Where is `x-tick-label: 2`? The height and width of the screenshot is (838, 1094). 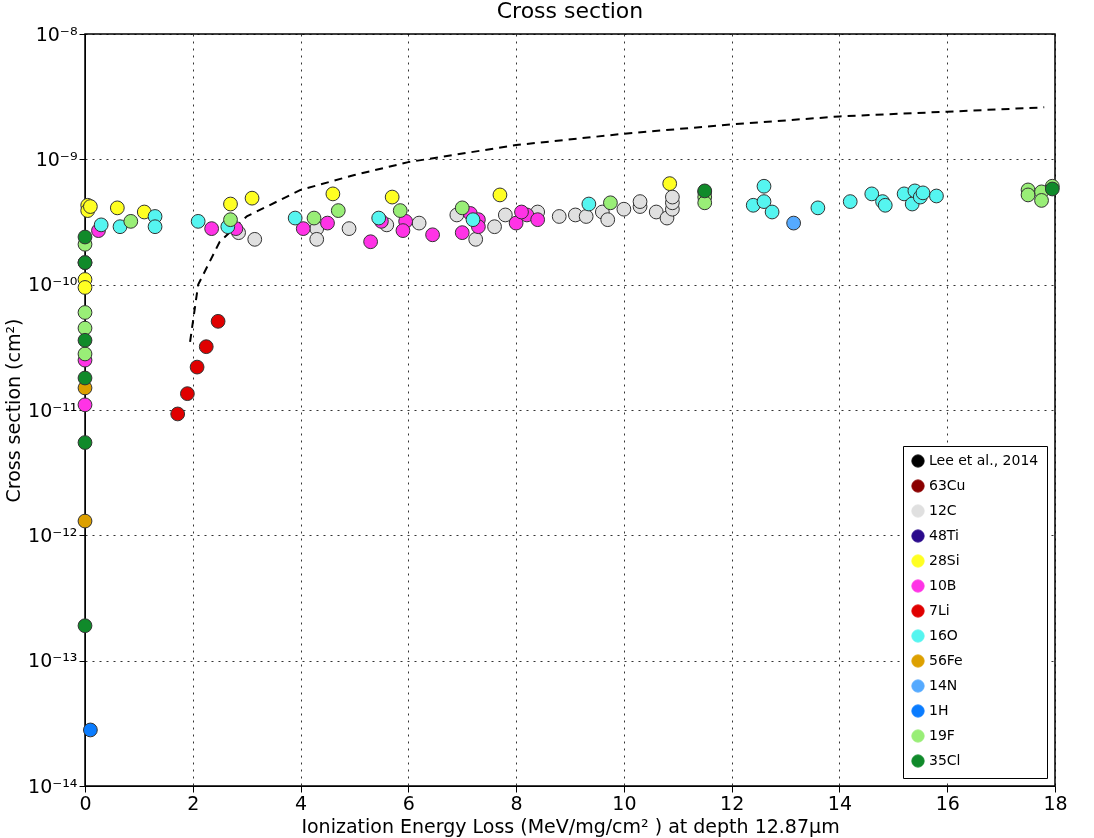
x-tick-label: 2 is located at coordinates (193, 802).